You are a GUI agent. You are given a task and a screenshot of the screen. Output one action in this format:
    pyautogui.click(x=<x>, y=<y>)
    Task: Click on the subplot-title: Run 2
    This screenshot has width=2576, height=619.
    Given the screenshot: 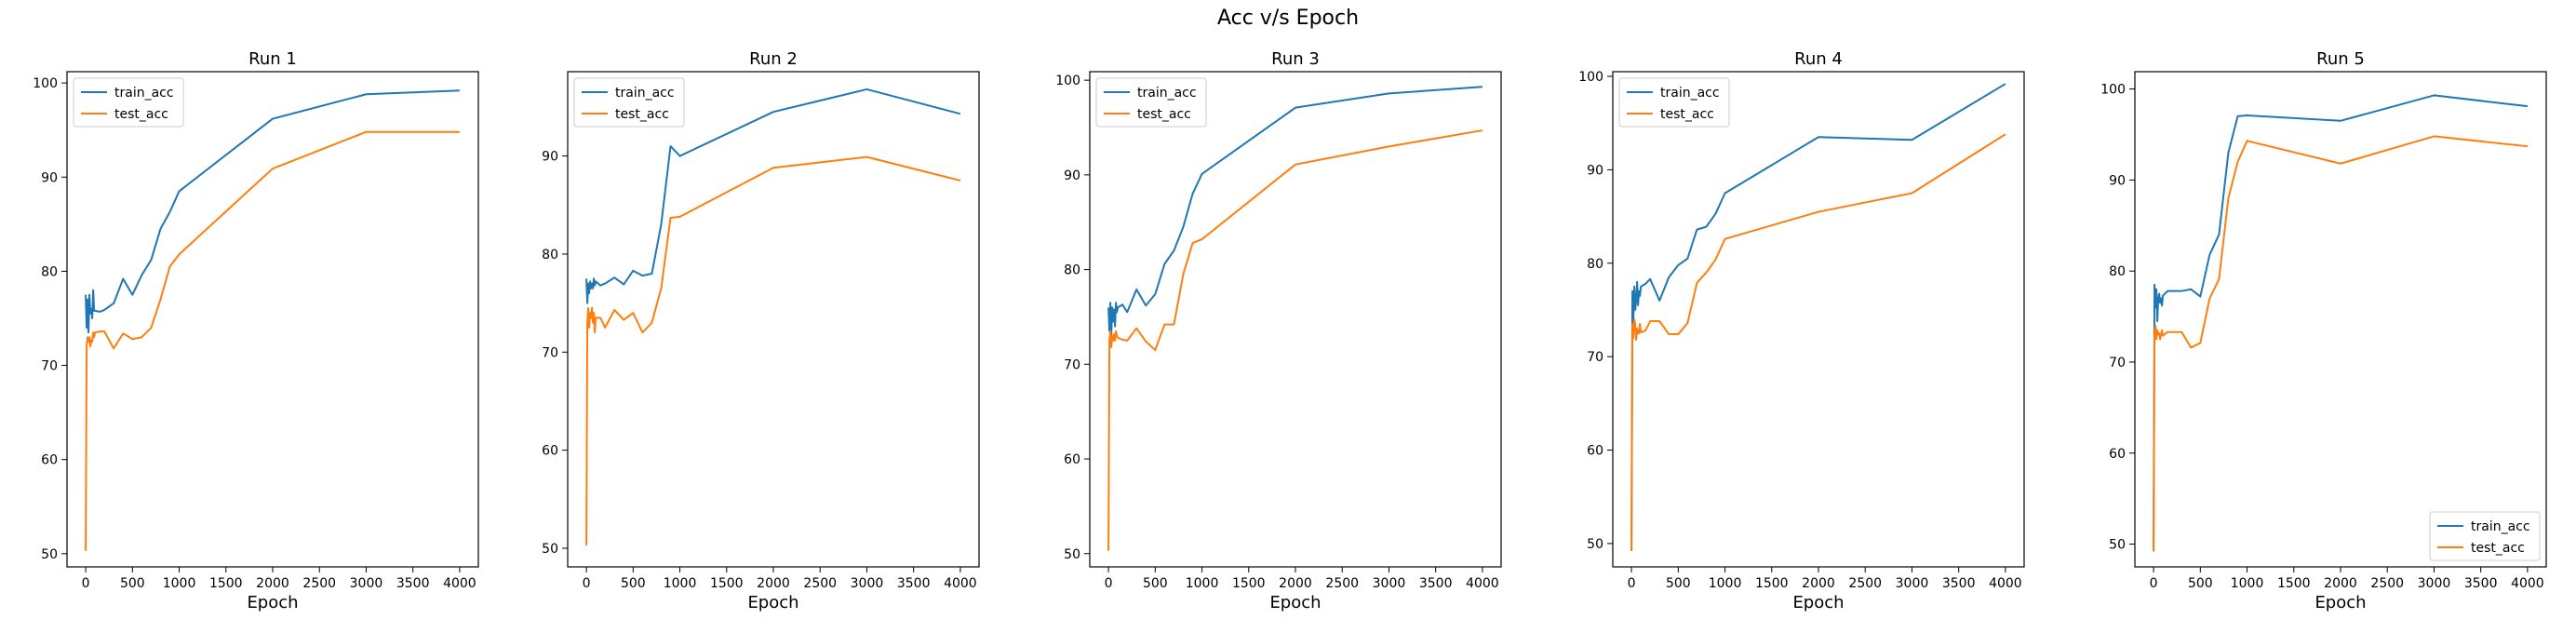 What is the action you would take?
    pyautogui.click(x=773, y=59)
    